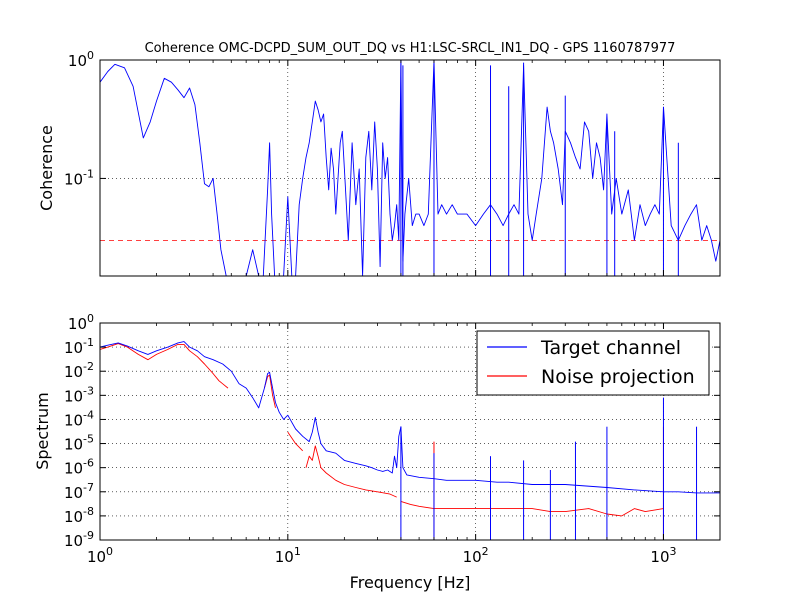 Image resolution: width=800 pixels, height=600 pixels. Describe the element at coordinates (79, 394) in the screenshot. I see `spectrum-y-tick-label: 10⁻³` at that location.